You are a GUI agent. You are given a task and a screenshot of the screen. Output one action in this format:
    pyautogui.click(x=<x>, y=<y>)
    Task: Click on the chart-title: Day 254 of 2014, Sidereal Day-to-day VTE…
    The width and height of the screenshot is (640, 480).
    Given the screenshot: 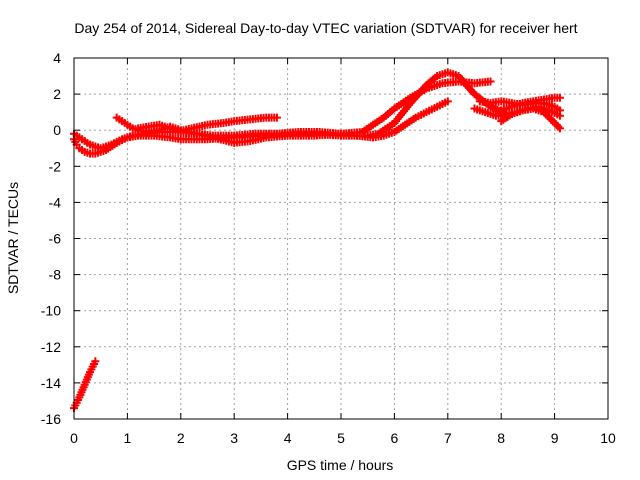 What is the action you would take?
    pyautogui.click(x=325, y=28)
    